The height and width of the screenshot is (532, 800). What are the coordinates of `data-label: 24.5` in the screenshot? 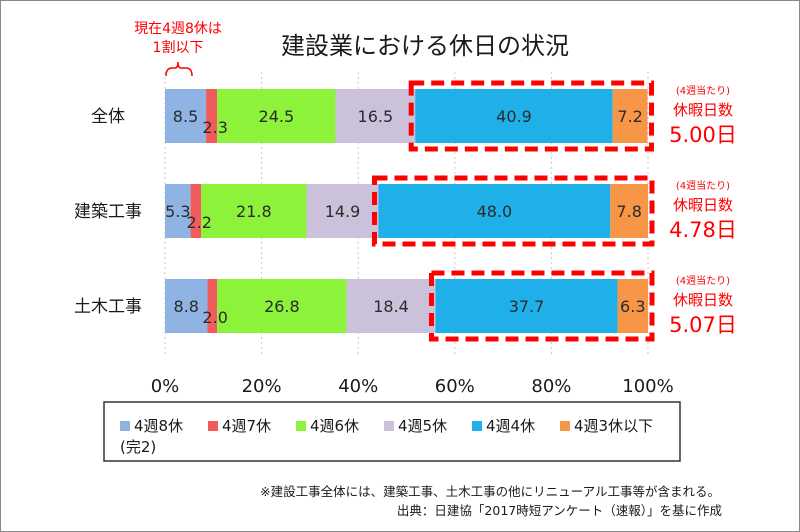 It's located at (277, 116).